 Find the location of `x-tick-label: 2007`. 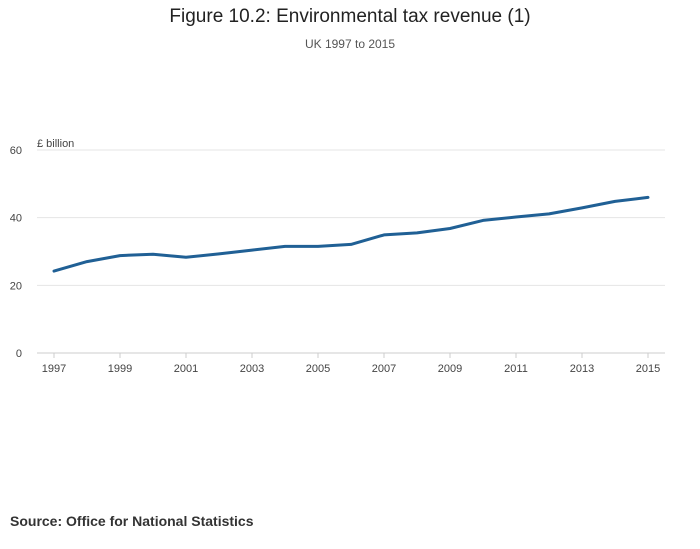

x-tick-label: 2007 is located at coordinates (384, 369).